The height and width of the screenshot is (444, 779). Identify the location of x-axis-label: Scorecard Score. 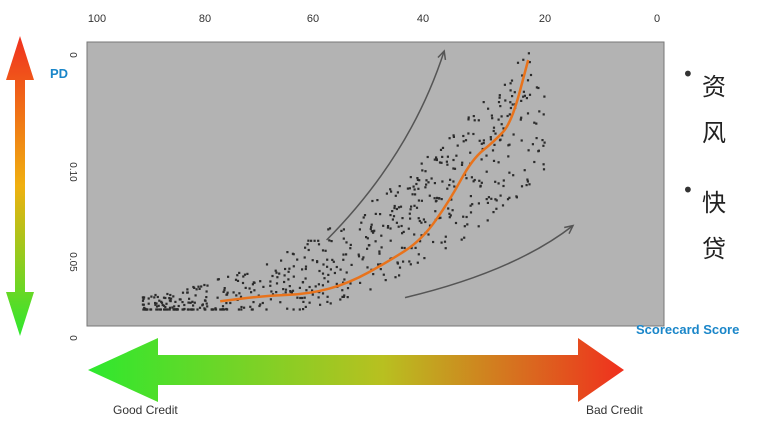
(687, 329).